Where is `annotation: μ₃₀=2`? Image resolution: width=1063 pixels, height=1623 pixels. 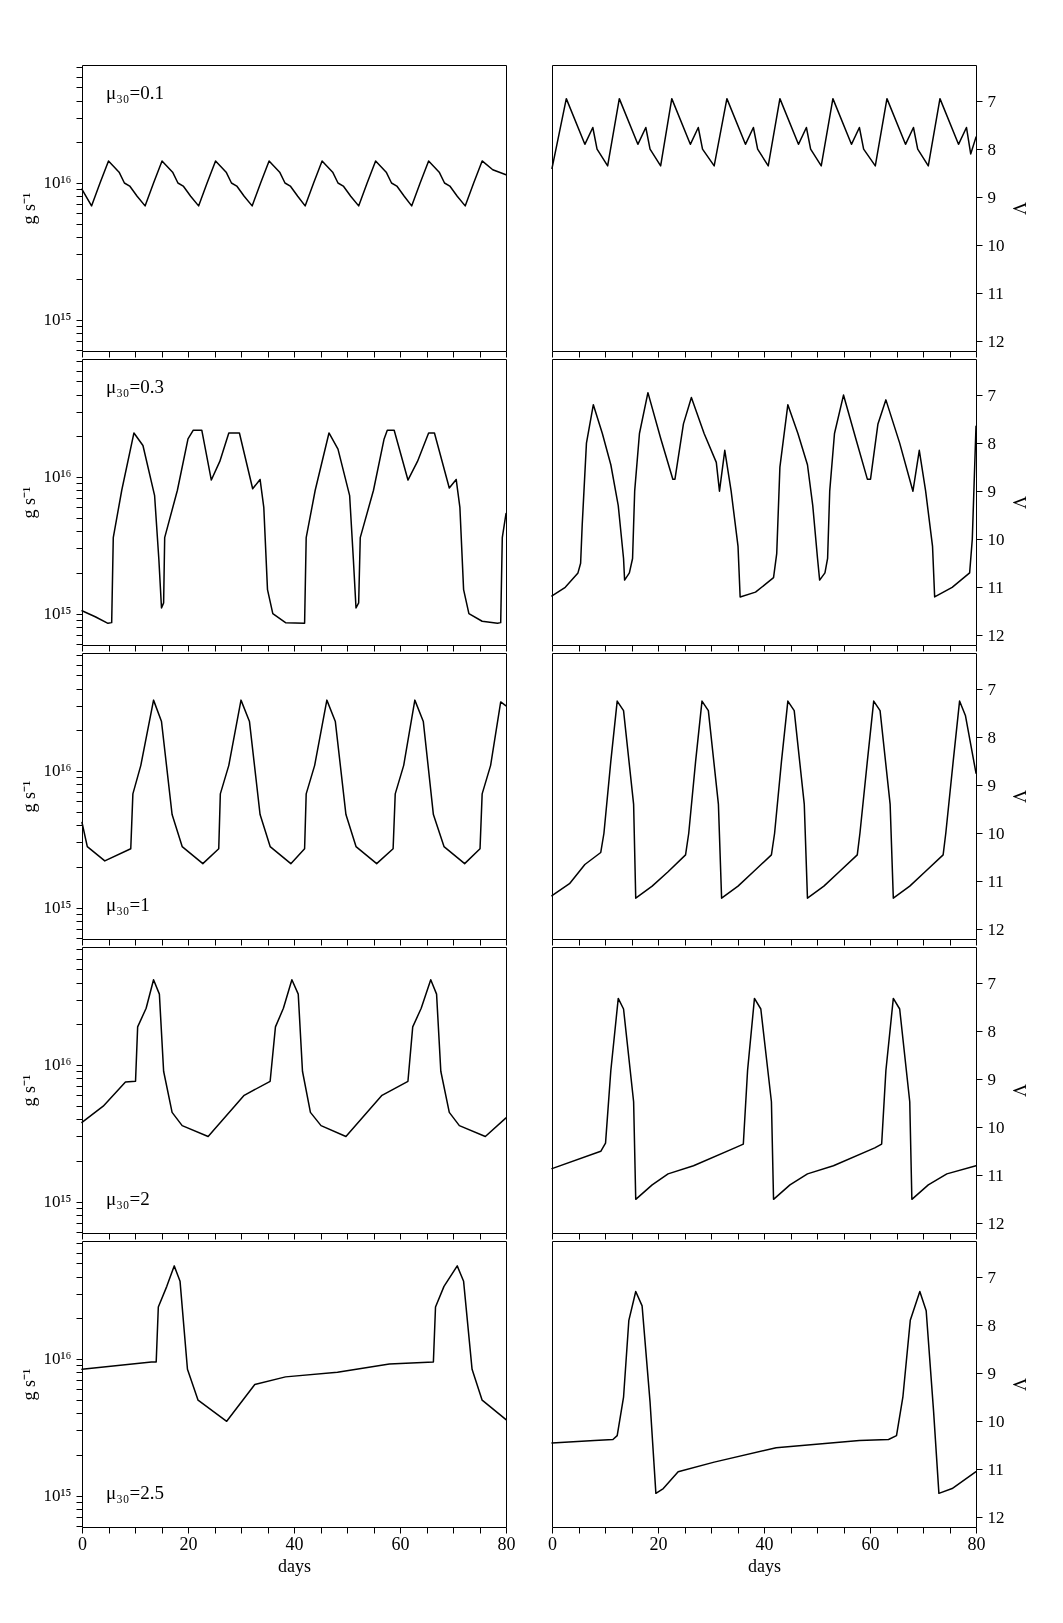
annotation: μ₃₀=2 is located at coordinates (128, 1198).